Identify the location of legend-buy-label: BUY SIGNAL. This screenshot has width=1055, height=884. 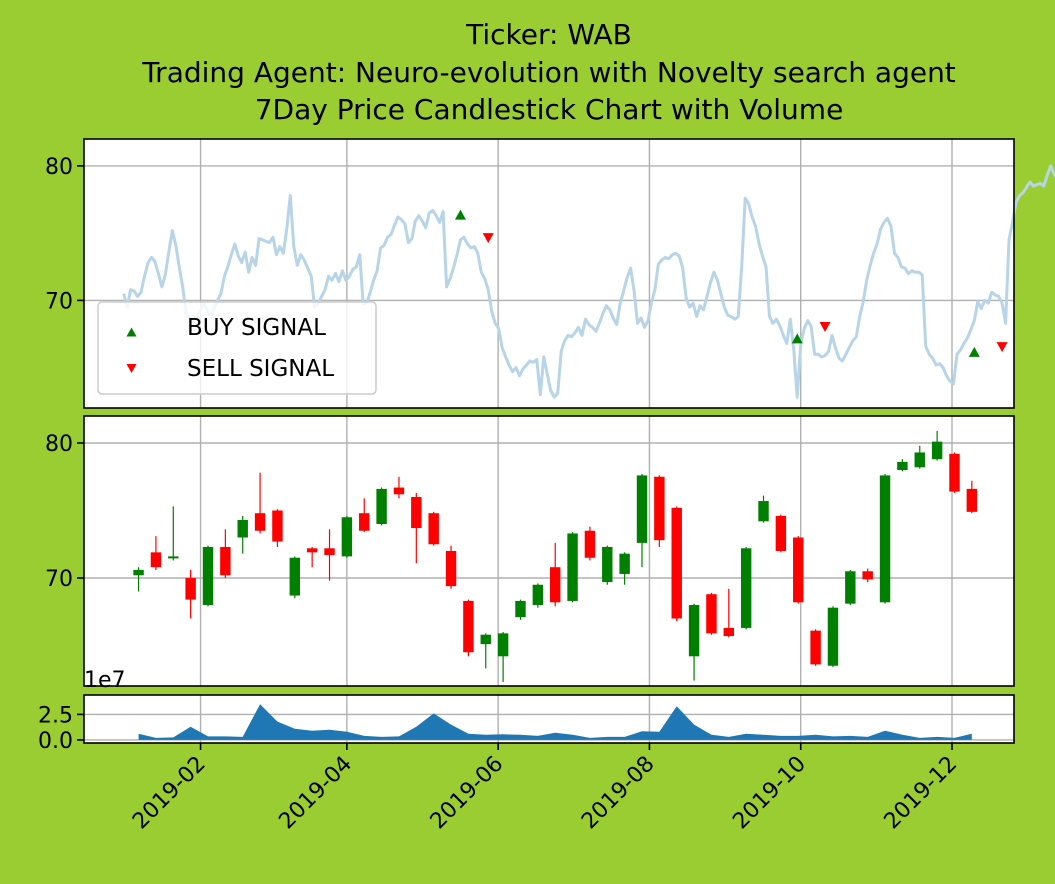
(256, 328).